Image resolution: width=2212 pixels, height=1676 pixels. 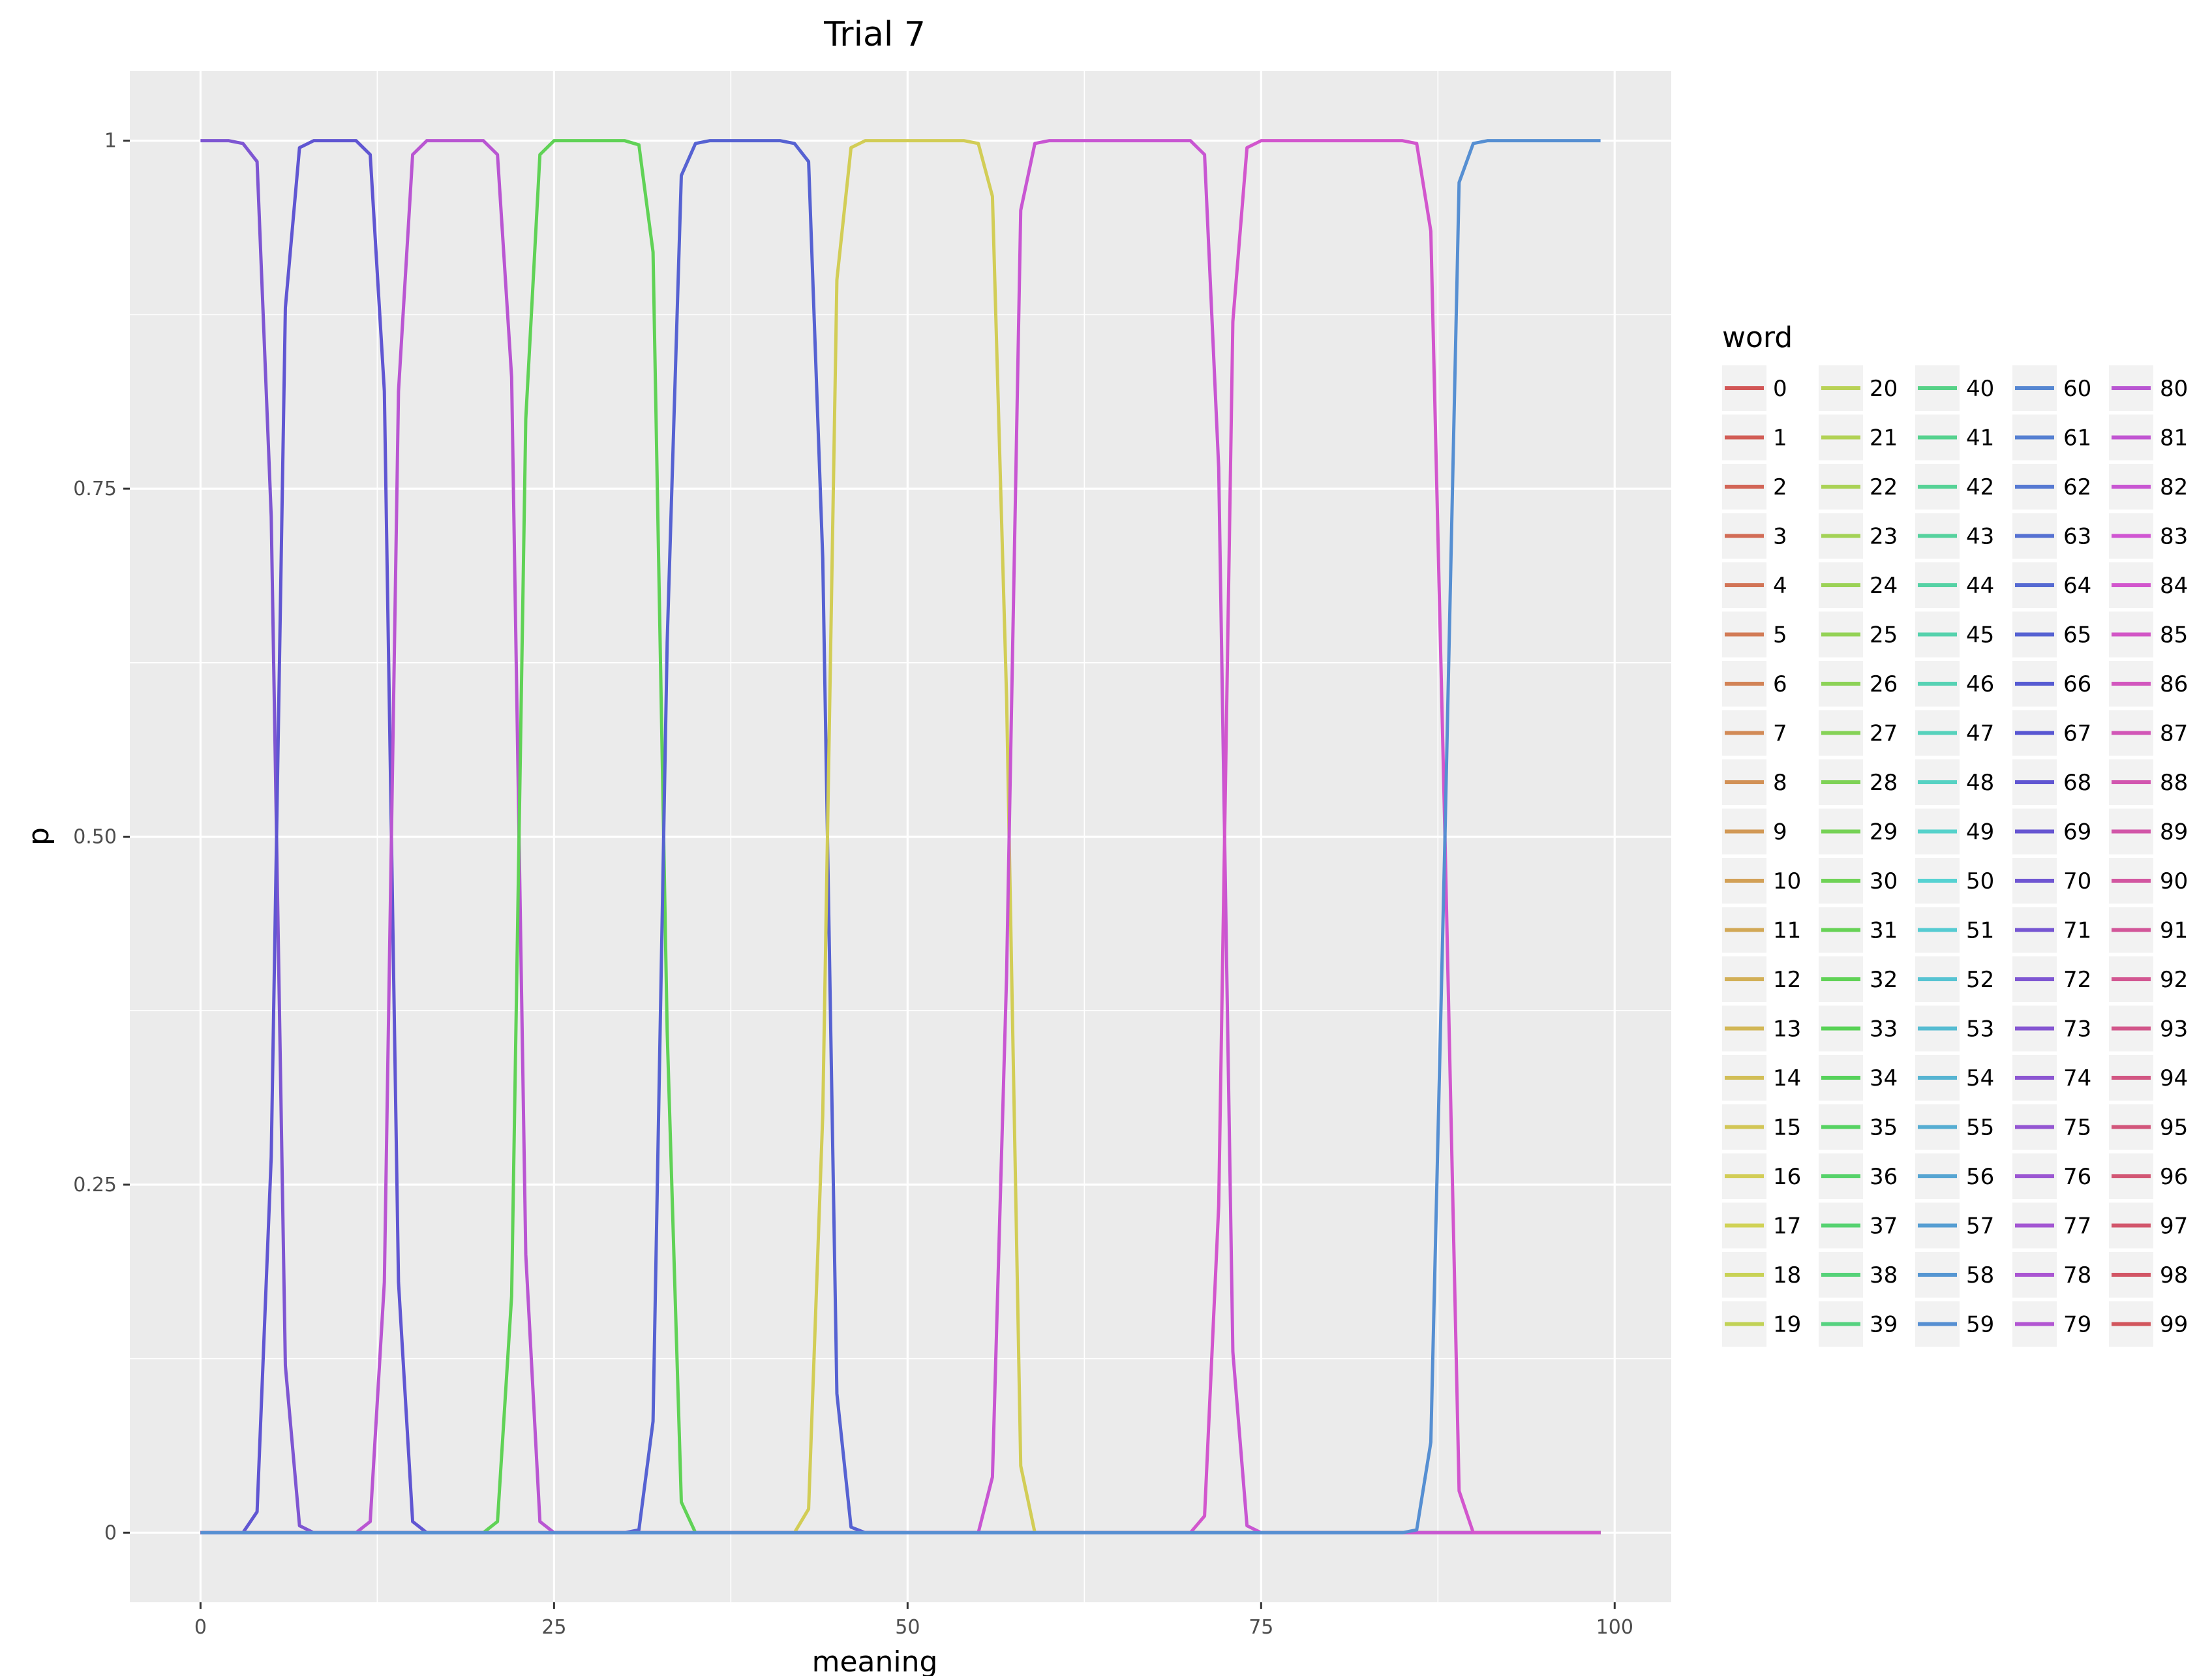 I want to click on legend-item: 2, so click(x=1754, y=487).